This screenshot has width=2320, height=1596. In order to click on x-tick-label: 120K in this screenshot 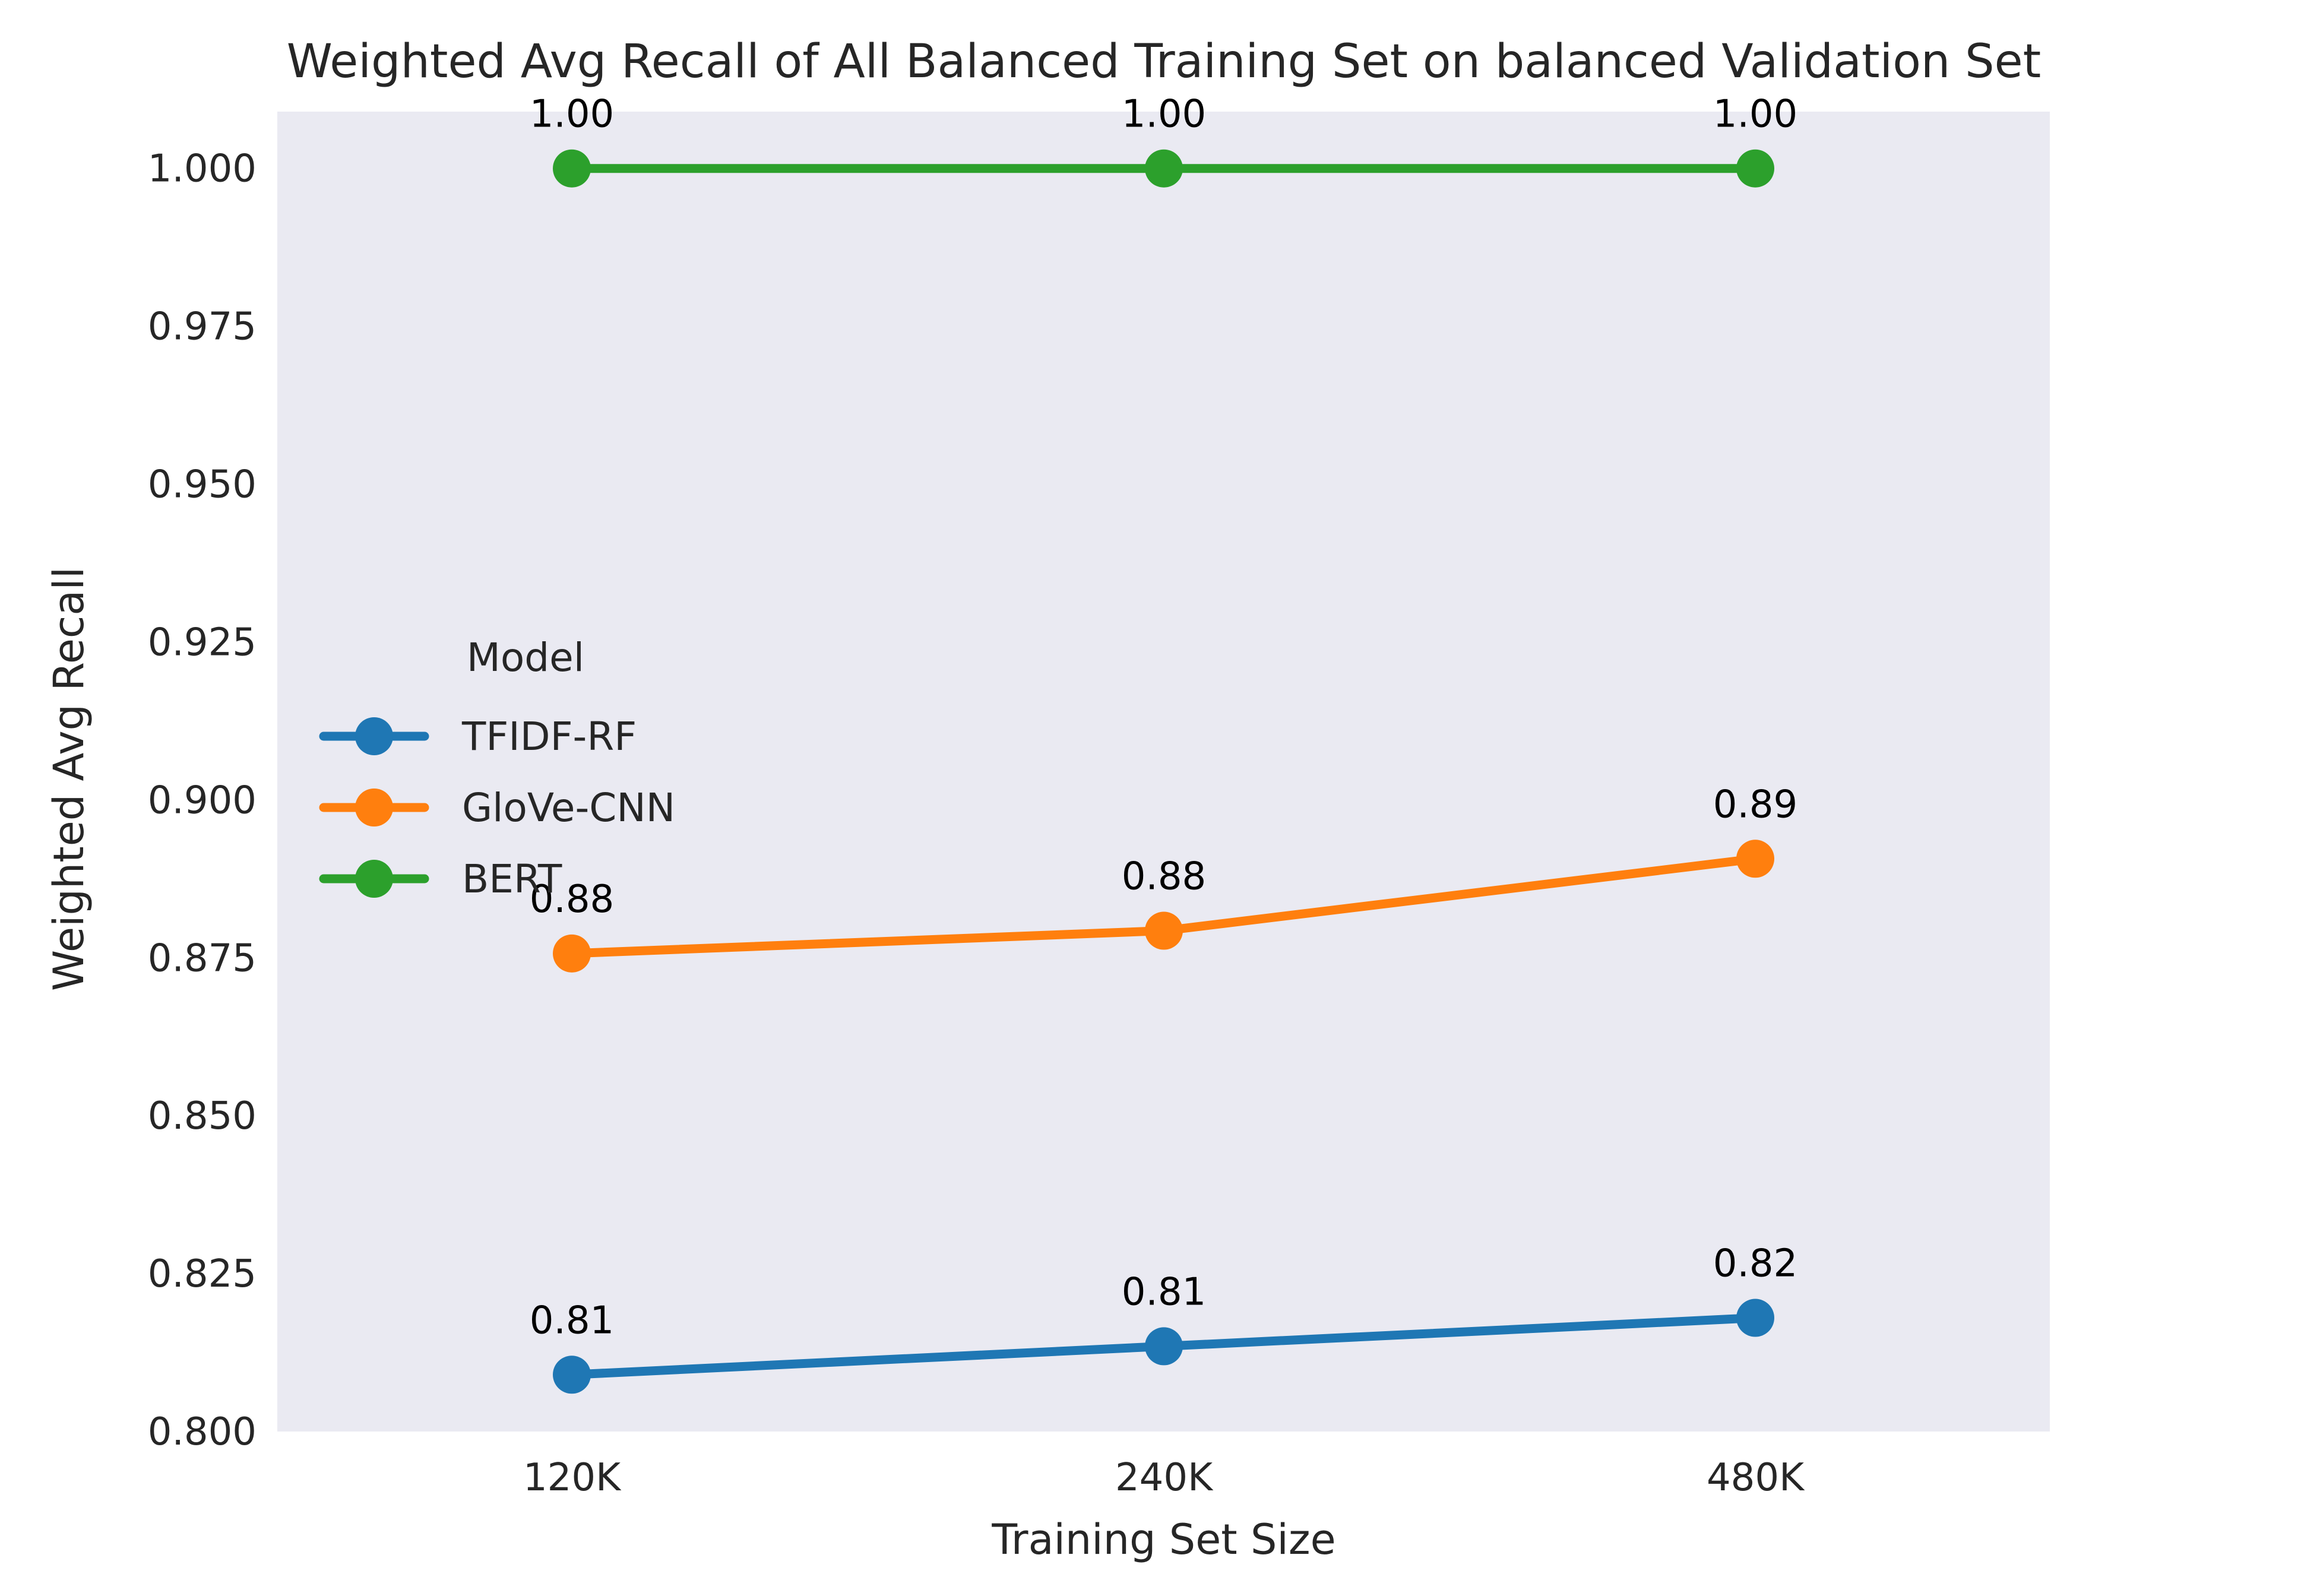, I will do `click(572, 1478)`.